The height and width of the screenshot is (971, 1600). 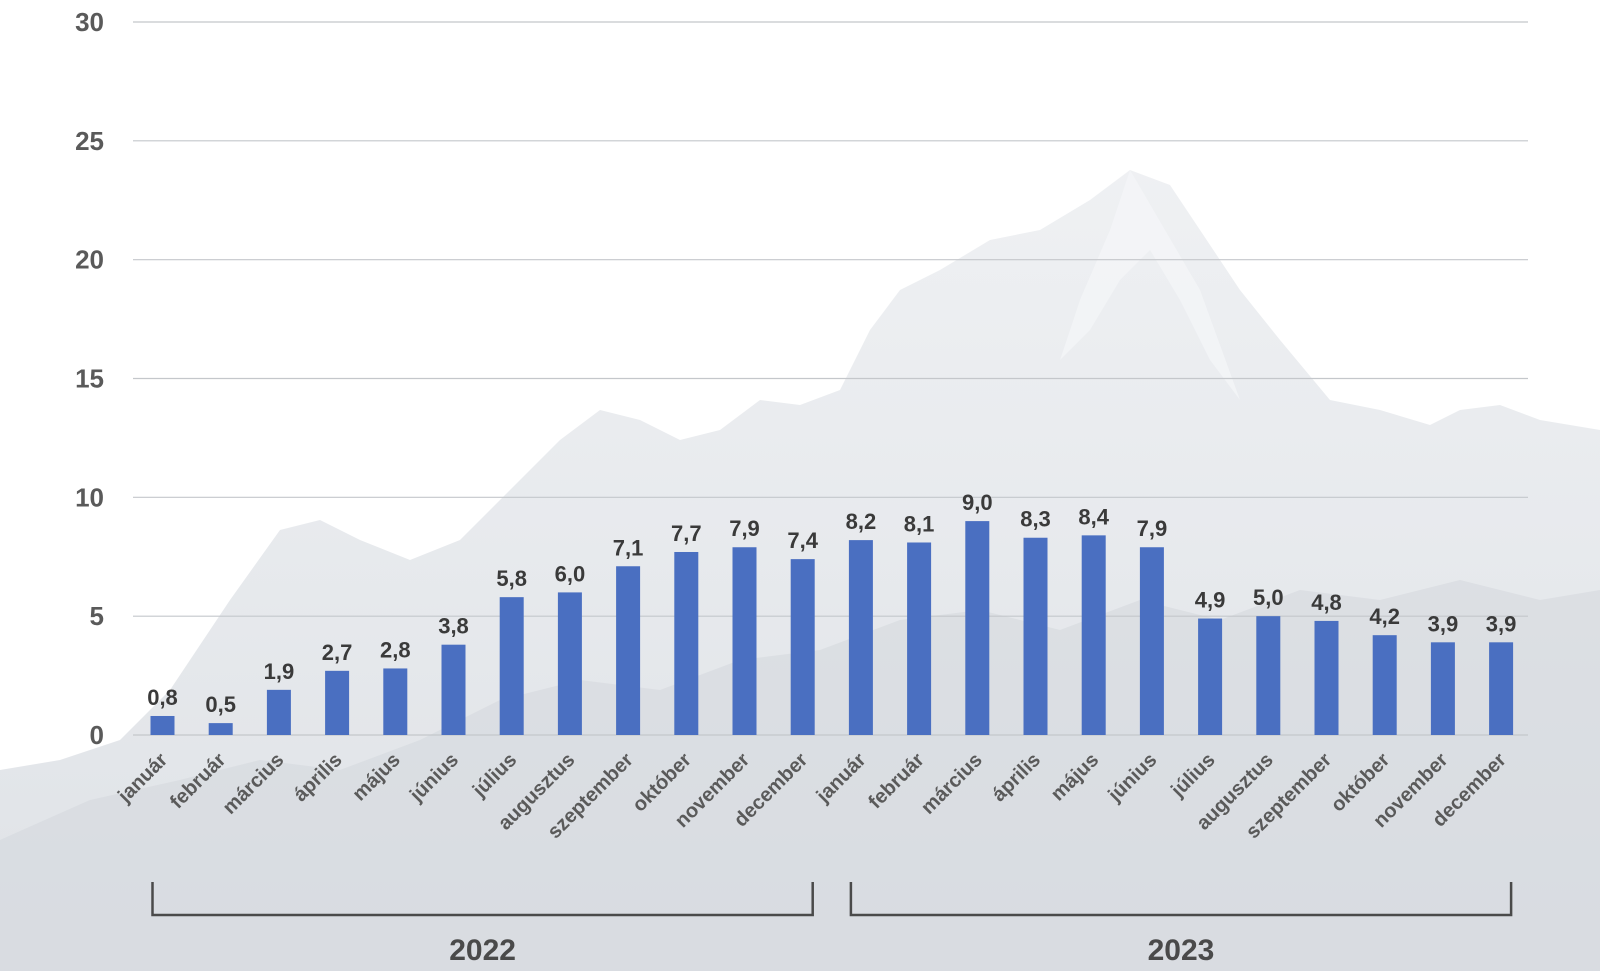 What do you see at coordinates (337, 652) in the screenshot?
I see `data-label: 2,7` at bounding box center [337, 652].